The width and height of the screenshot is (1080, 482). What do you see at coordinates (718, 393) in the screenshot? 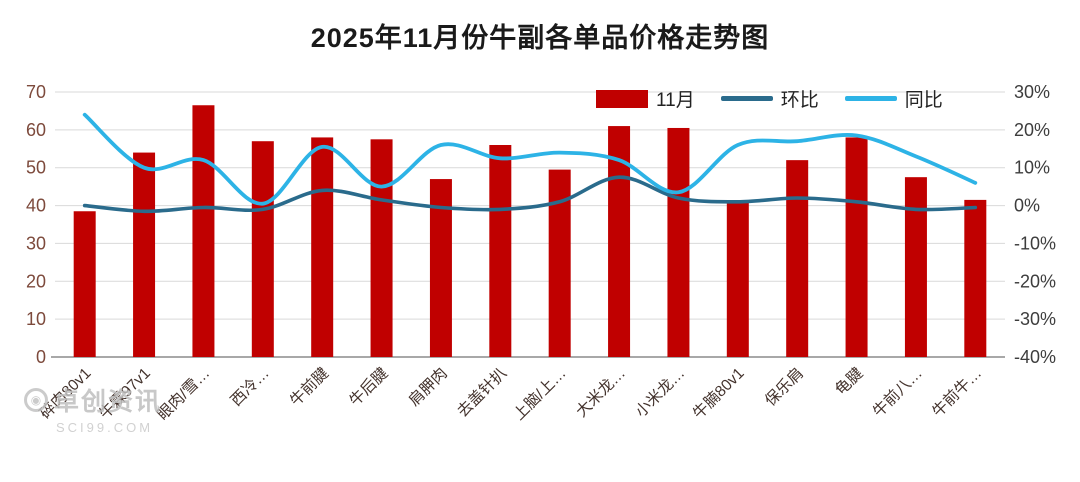
I see `x-axis-category-label: 牛腩80v1` at bounding box center [718, 393].